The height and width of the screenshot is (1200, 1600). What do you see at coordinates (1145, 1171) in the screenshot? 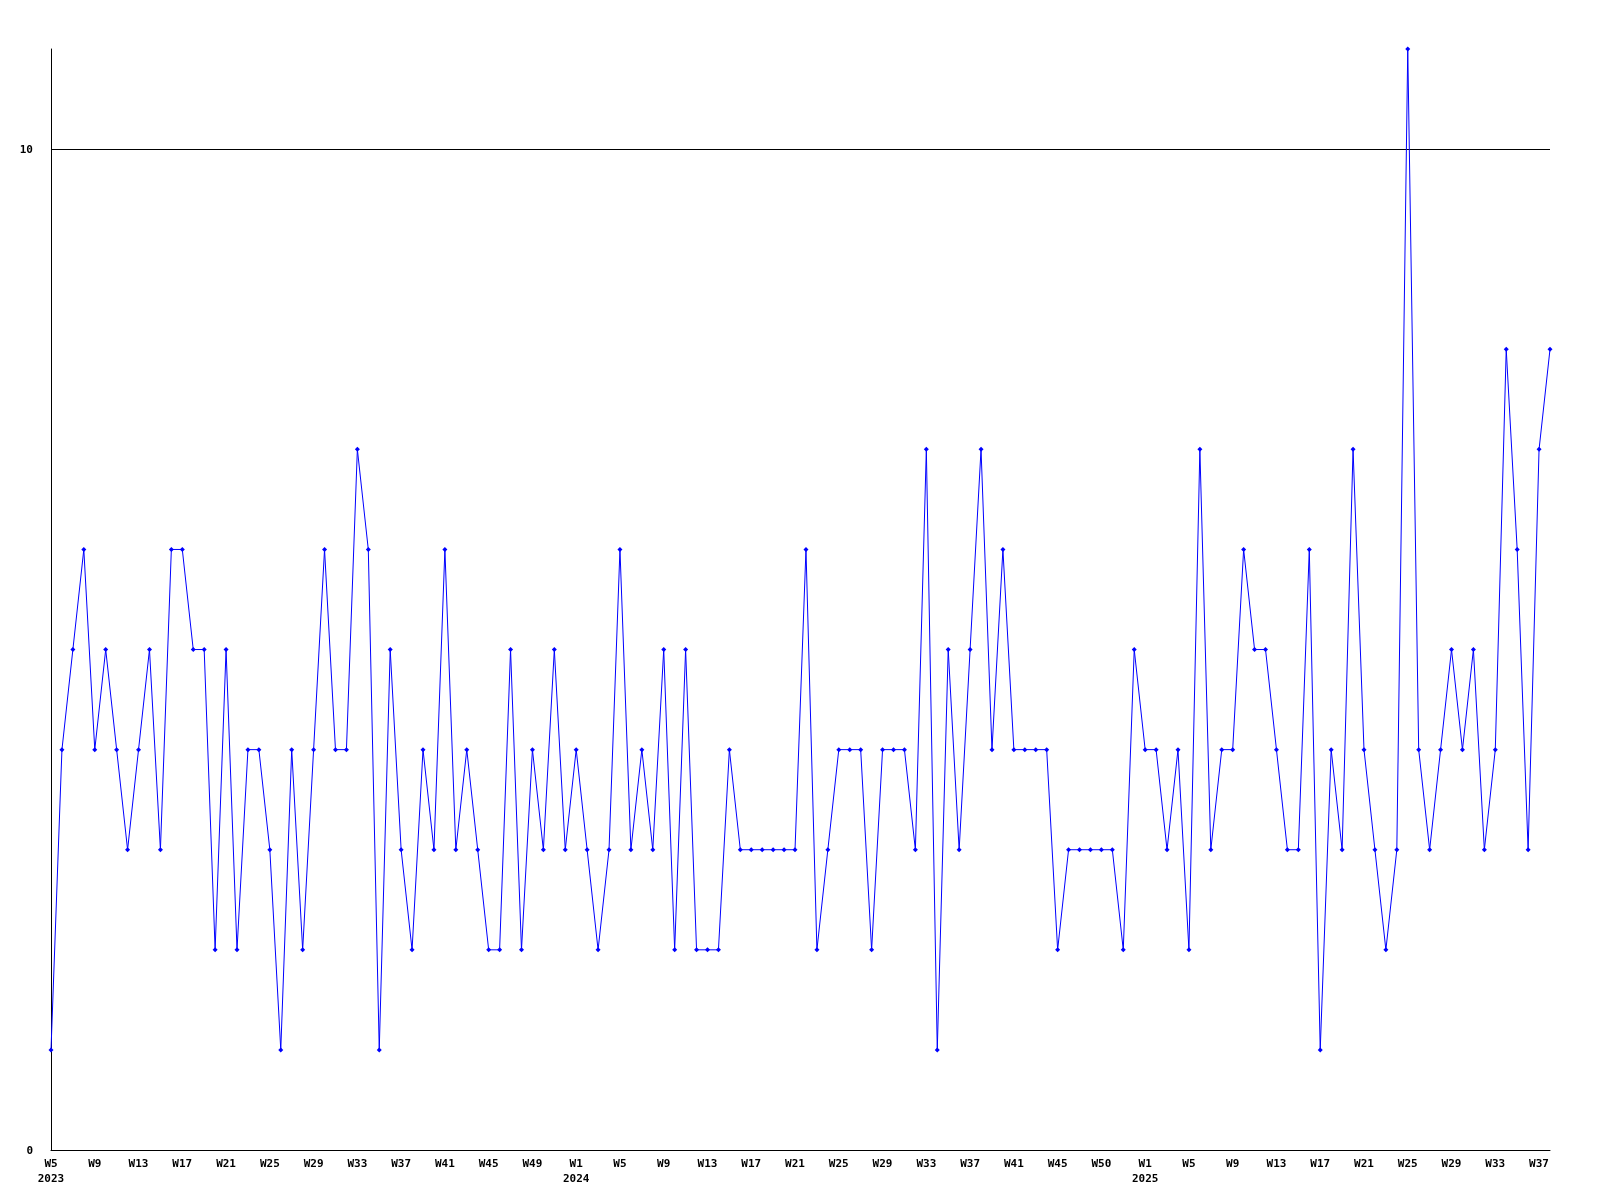
I see `x-tick-label: W1 2025` at bounding box center [1145, 1171].